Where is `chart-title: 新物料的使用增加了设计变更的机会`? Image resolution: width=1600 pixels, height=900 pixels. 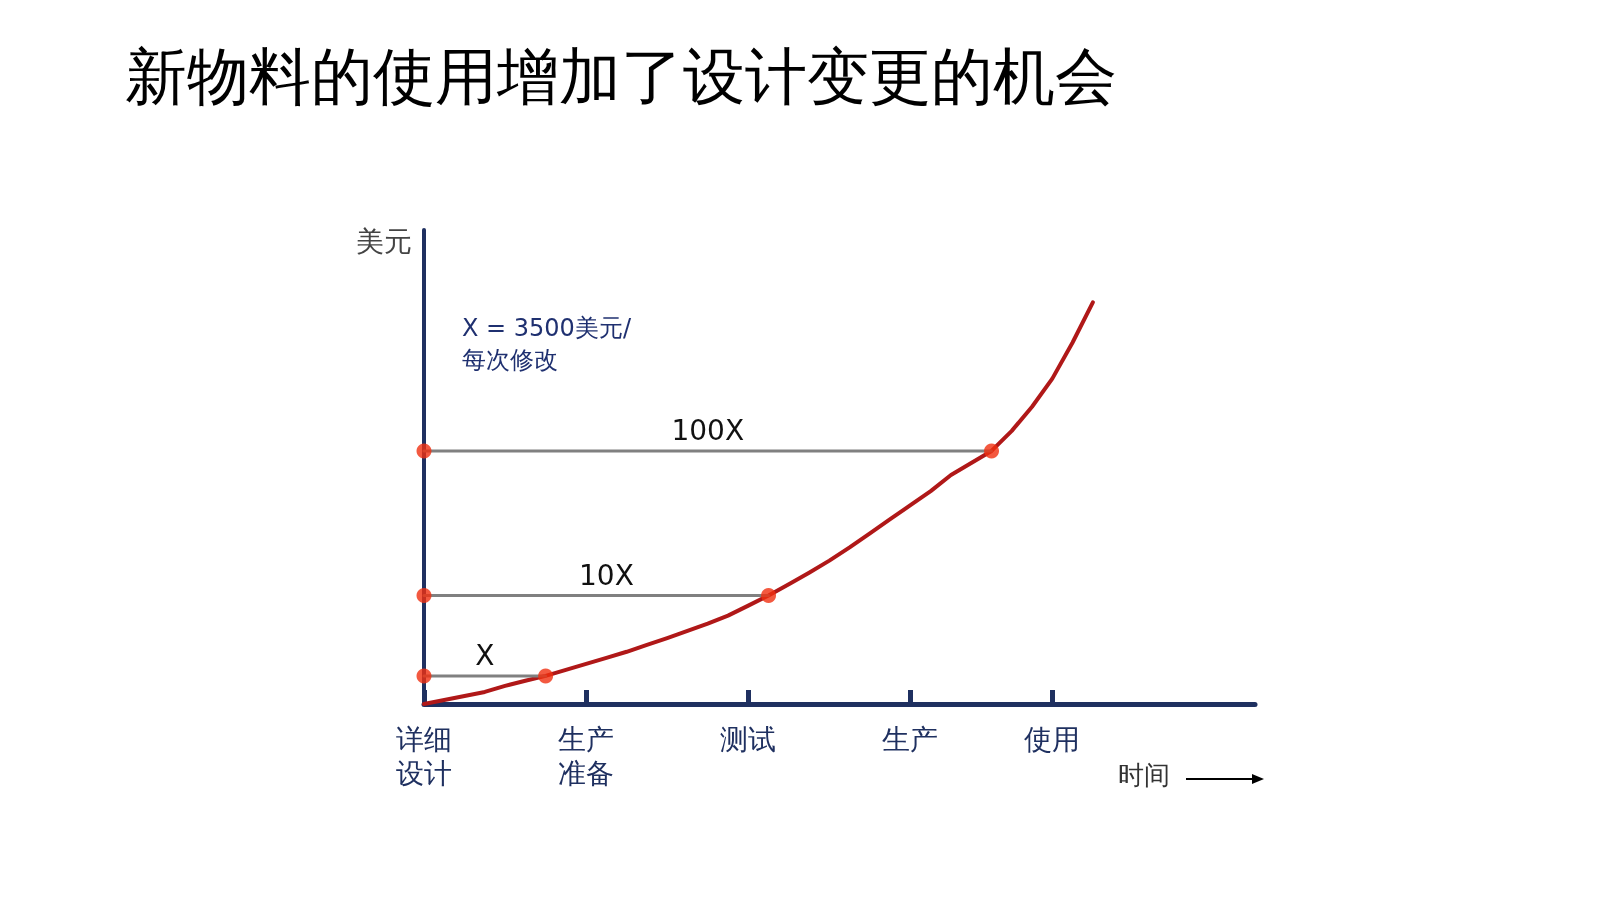 chart-title: 新物料的使用增加了设计变更的机会 is located at coordinates (621, 76).